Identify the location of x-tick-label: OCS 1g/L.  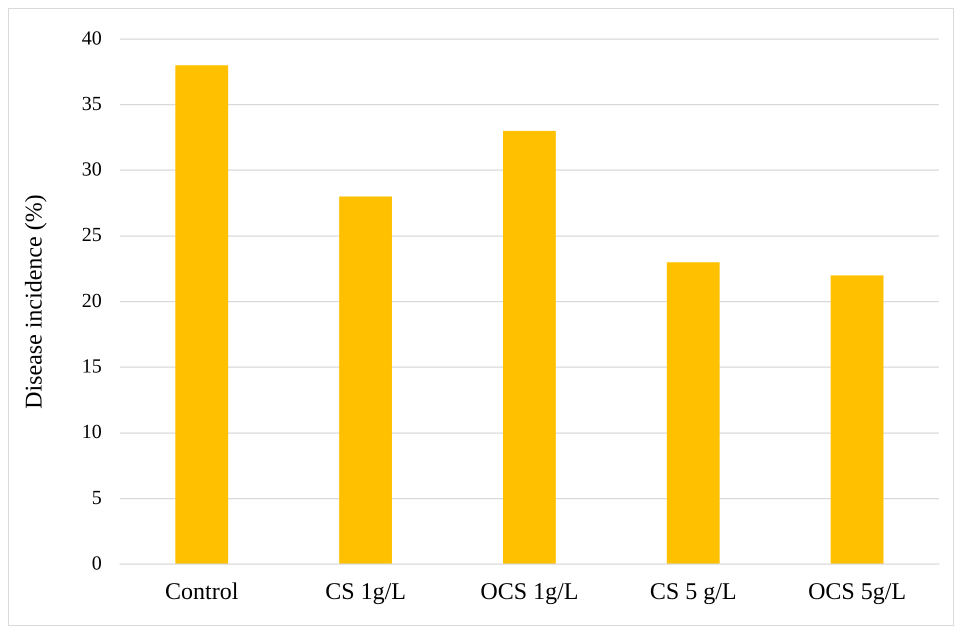
(529, 591).